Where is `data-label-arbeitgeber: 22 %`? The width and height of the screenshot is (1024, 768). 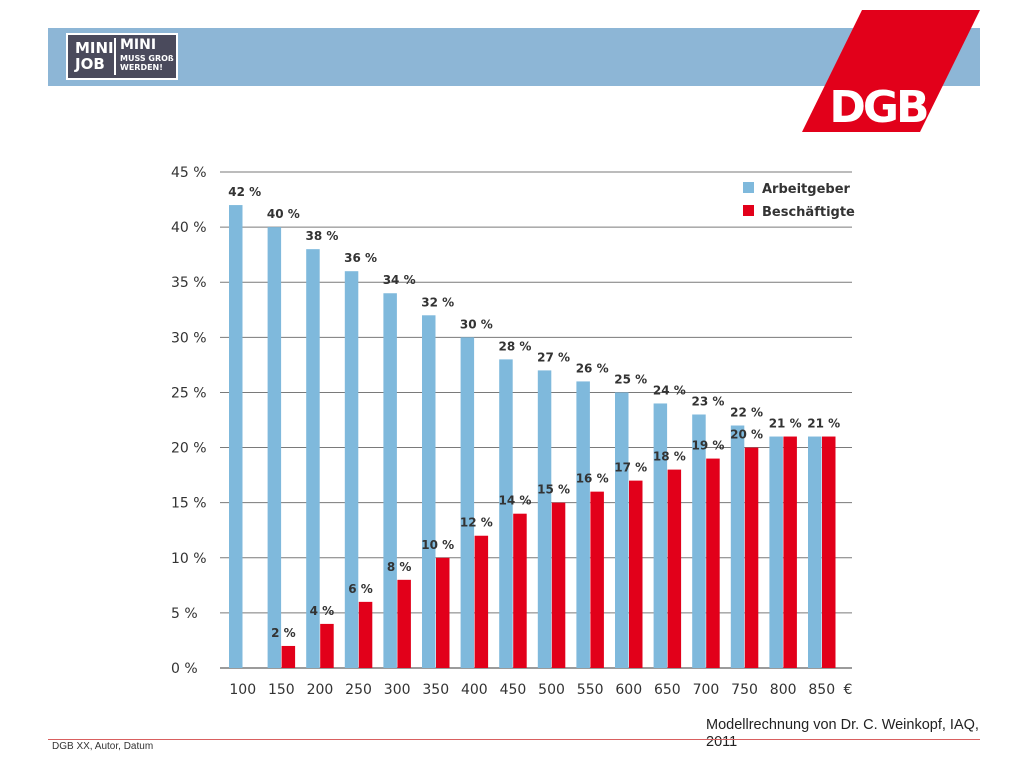 data-label-arbeitgeber: 22 % is located at coordinates (746, 413).